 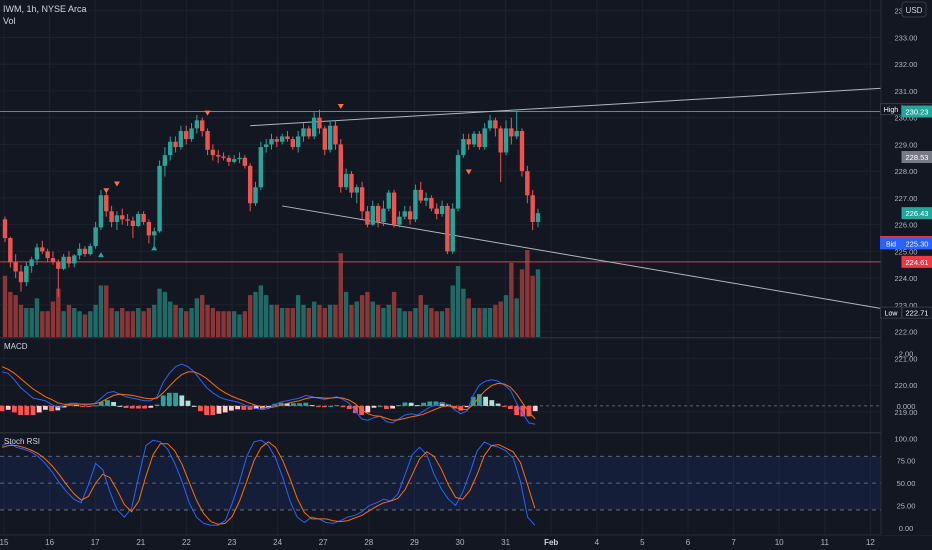 What do you see at coordinates (95, 542) in the screenshot?
I see `time-tick-label: 17` at bounding box center [95, 542].